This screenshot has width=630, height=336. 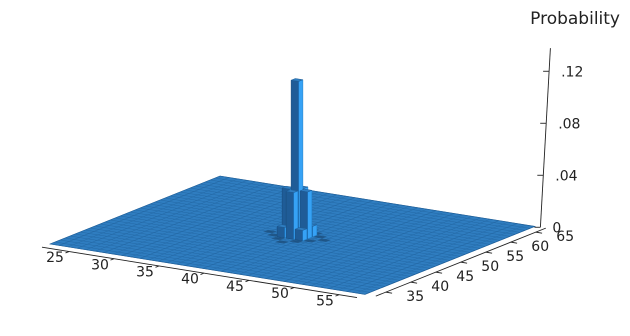 I want to click on x-axis-line, so click(x=199, y=272).